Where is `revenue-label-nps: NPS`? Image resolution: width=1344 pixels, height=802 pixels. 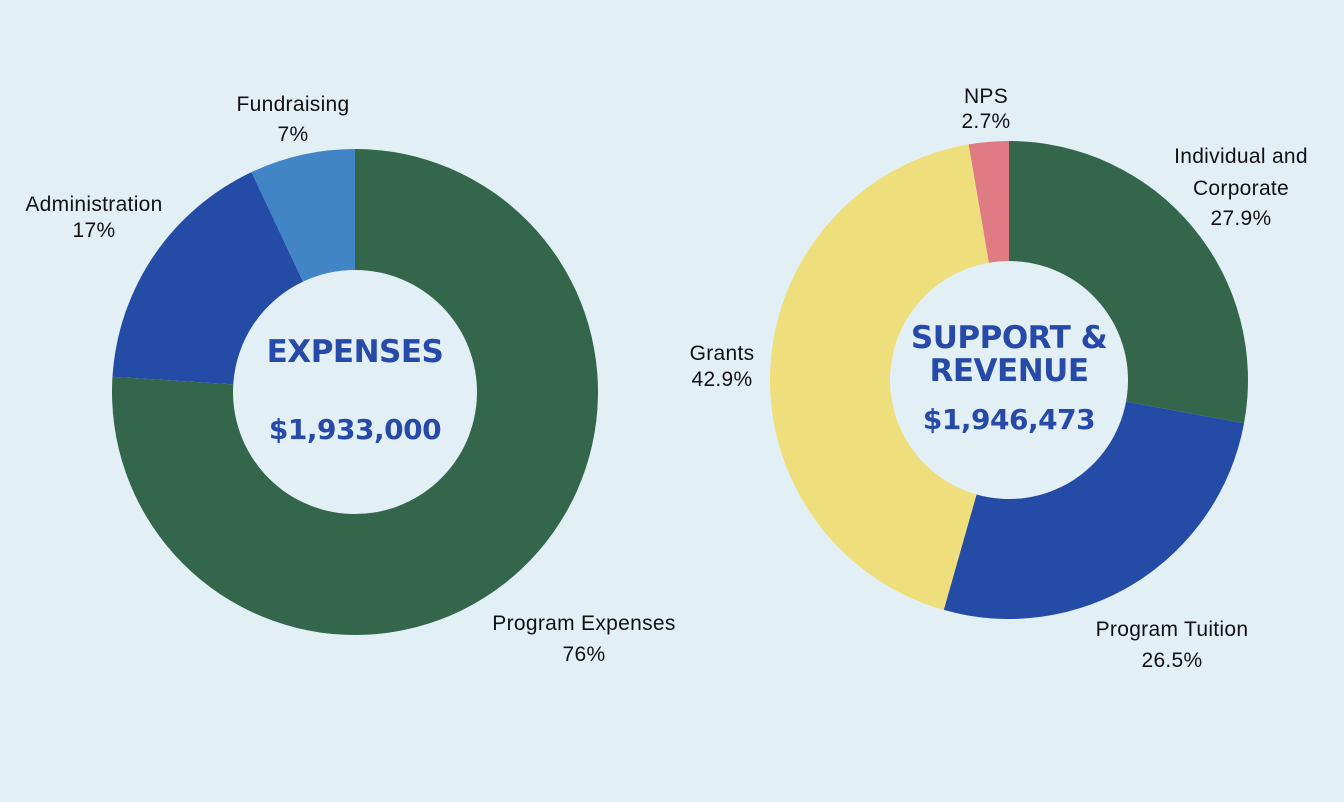 revenue-label-nps: NPS is located at coordinates (986, 96).